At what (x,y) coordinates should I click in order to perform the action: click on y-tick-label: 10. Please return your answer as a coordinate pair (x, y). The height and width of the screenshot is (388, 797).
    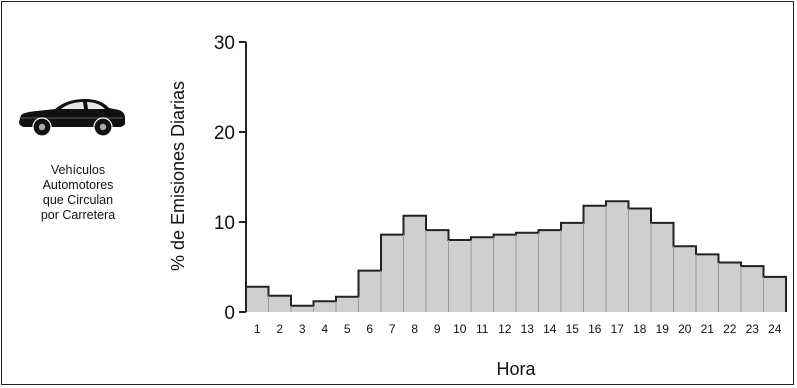
    Looking at the image, I should click on (224, 223).